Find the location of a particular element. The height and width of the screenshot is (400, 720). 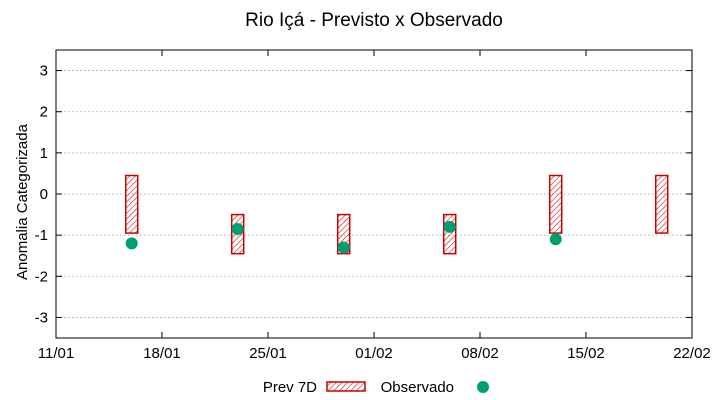

legend-swatch-forecast is located at coordinates (346, 386).